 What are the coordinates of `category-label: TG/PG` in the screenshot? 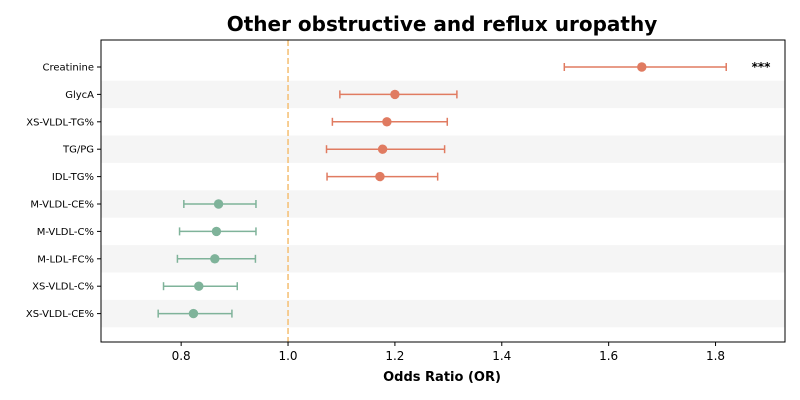 It's located at (78, 150).